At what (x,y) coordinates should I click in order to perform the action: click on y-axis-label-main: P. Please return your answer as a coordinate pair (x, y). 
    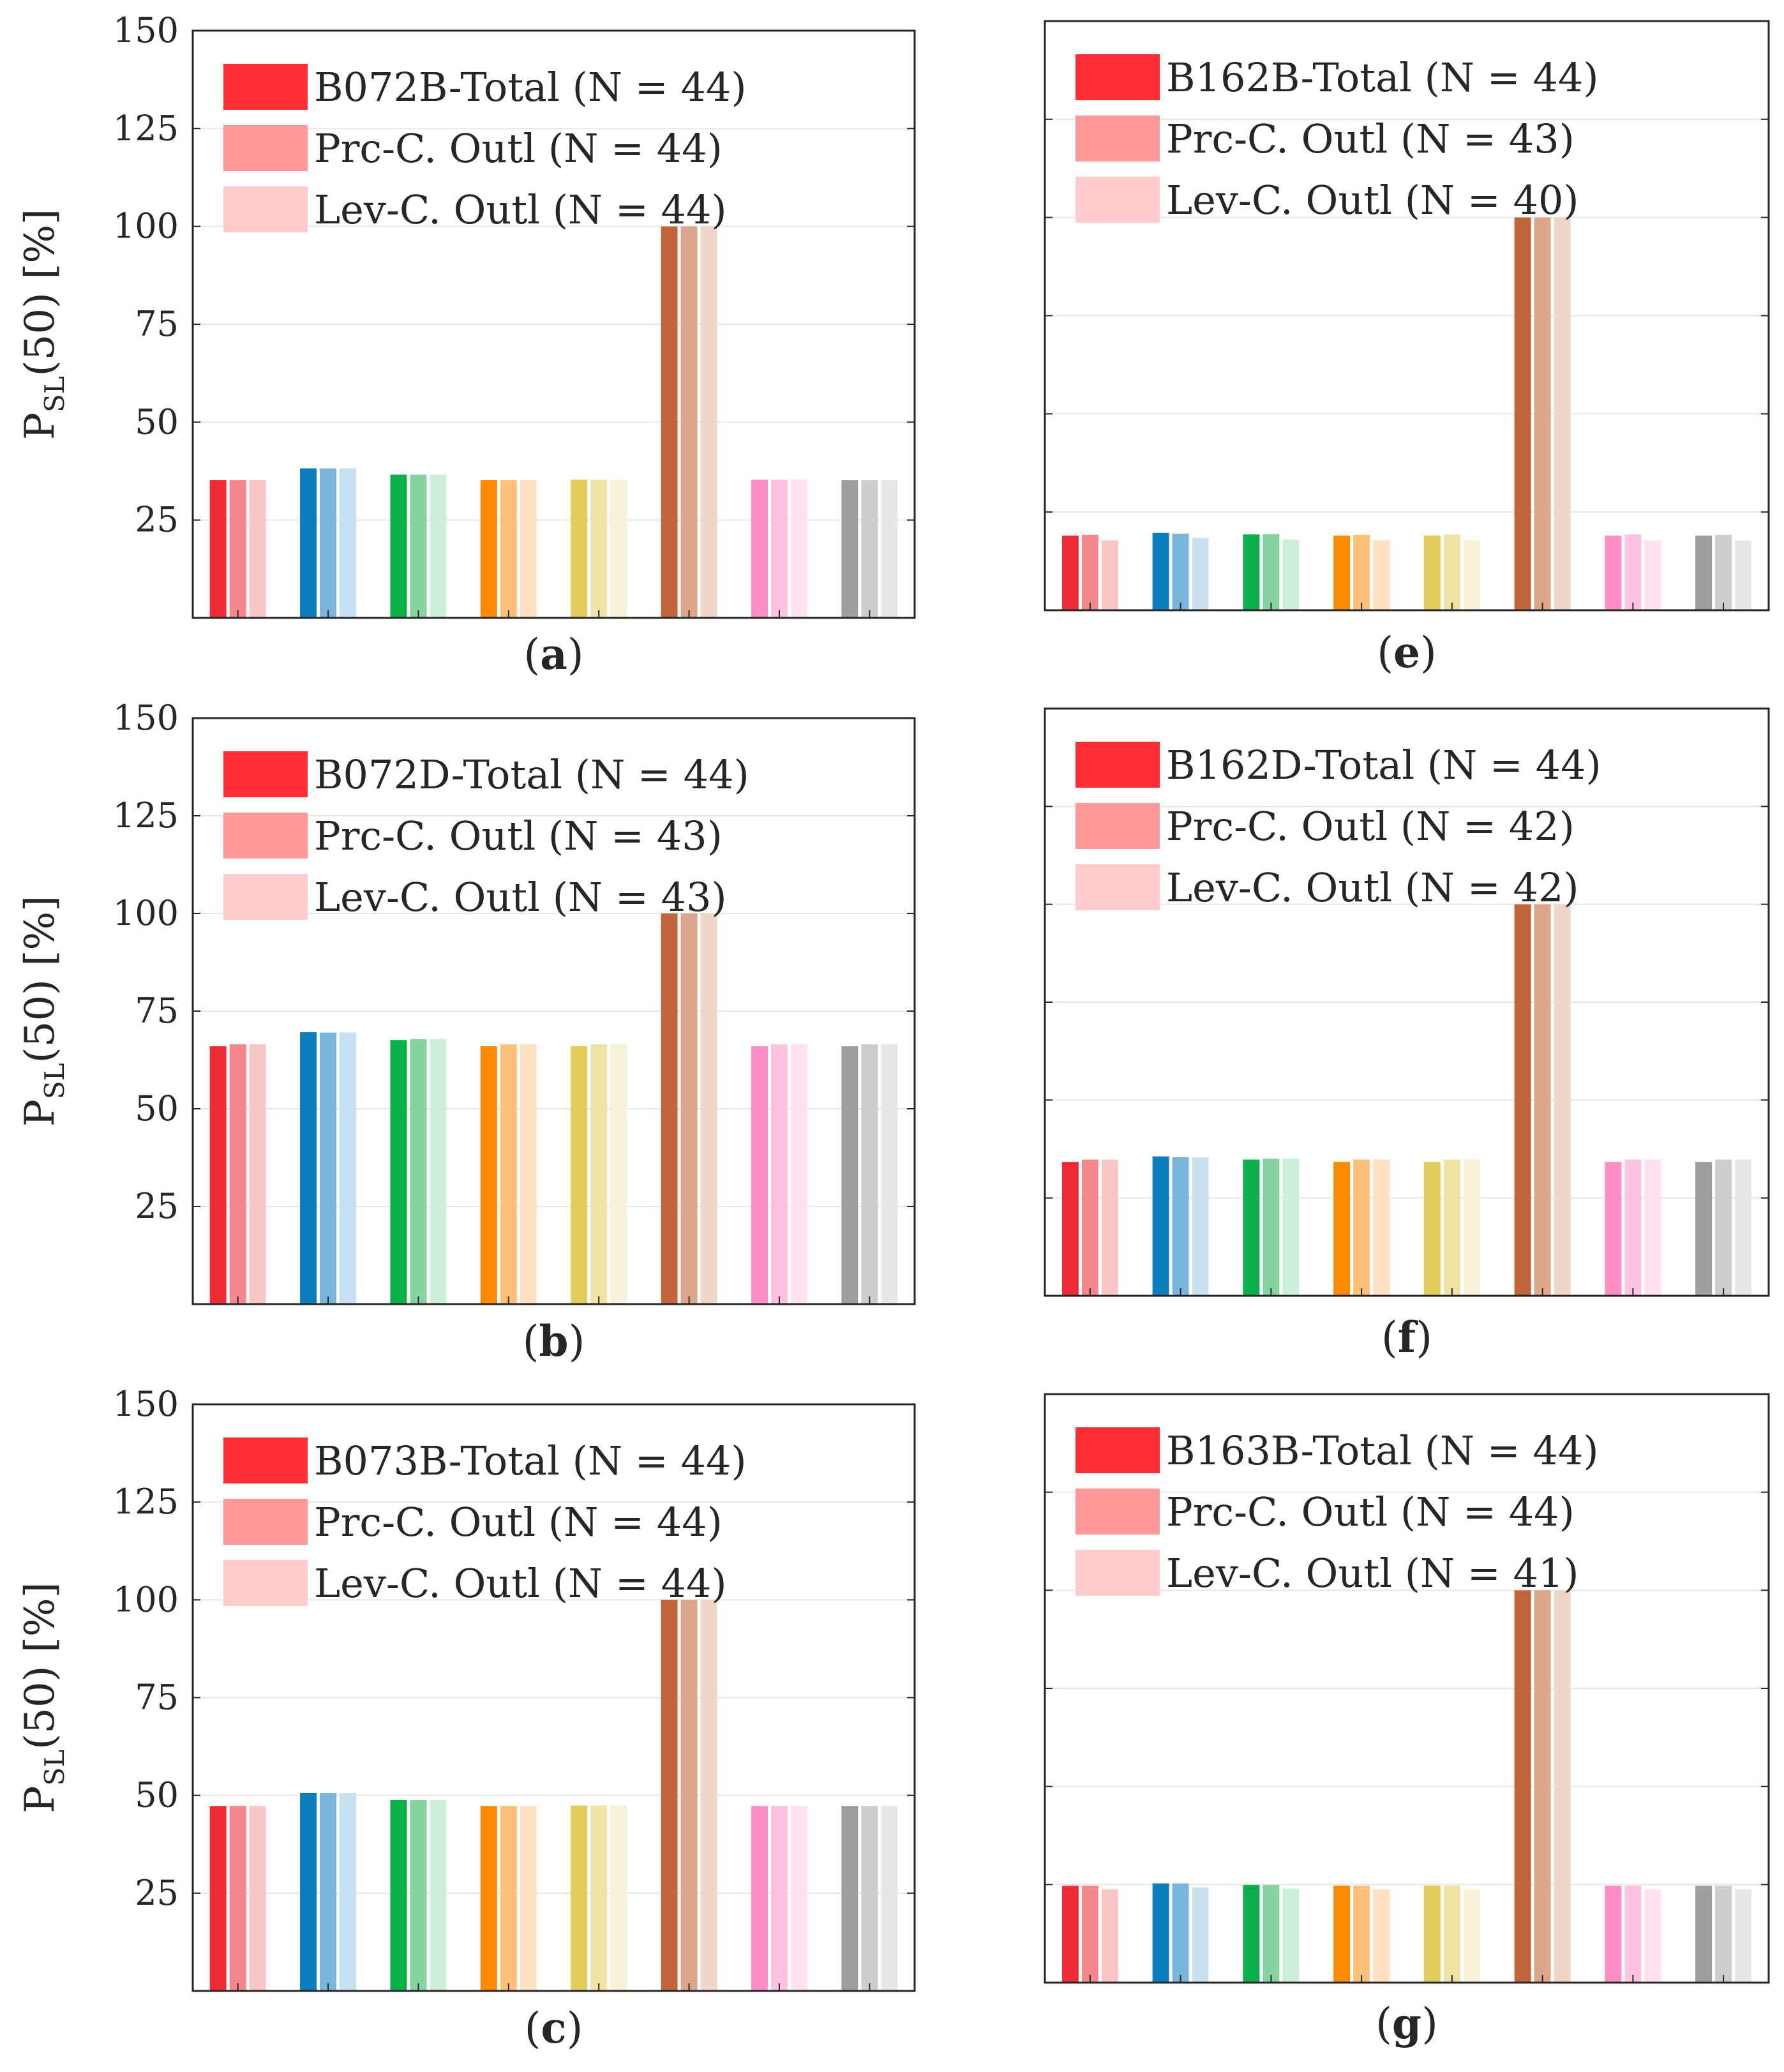
    Looking at the image, I should click on (41, 1113).